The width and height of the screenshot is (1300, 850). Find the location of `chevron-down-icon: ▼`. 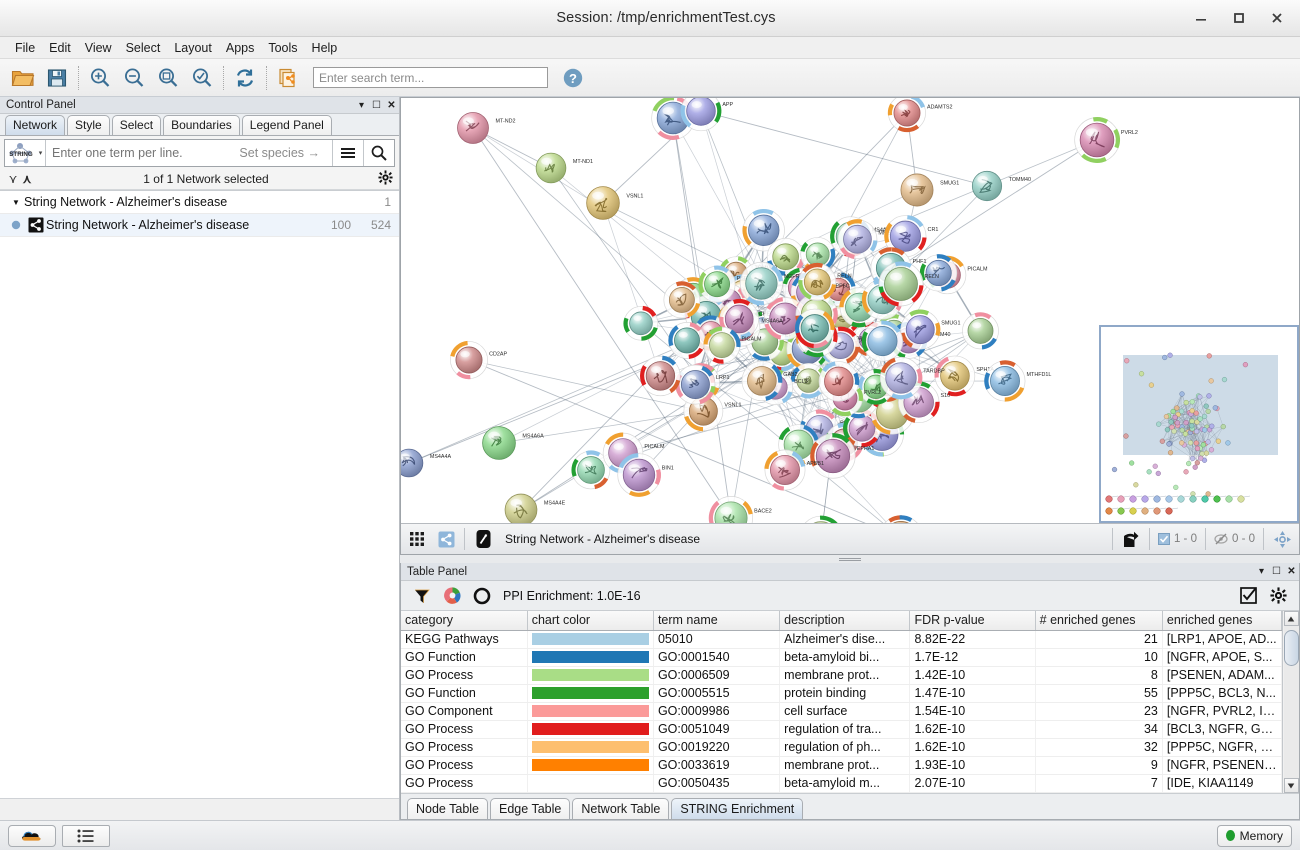

chevron-down-icon: ▼ is located at coordinates (16, 202).